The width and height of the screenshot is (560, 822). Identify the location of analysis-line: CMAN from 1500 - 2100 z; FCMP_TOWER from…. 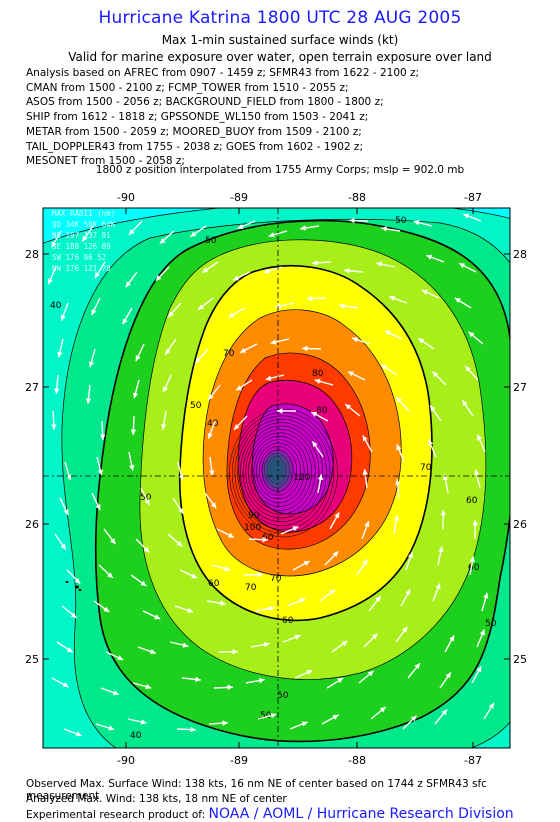
(222, 88).